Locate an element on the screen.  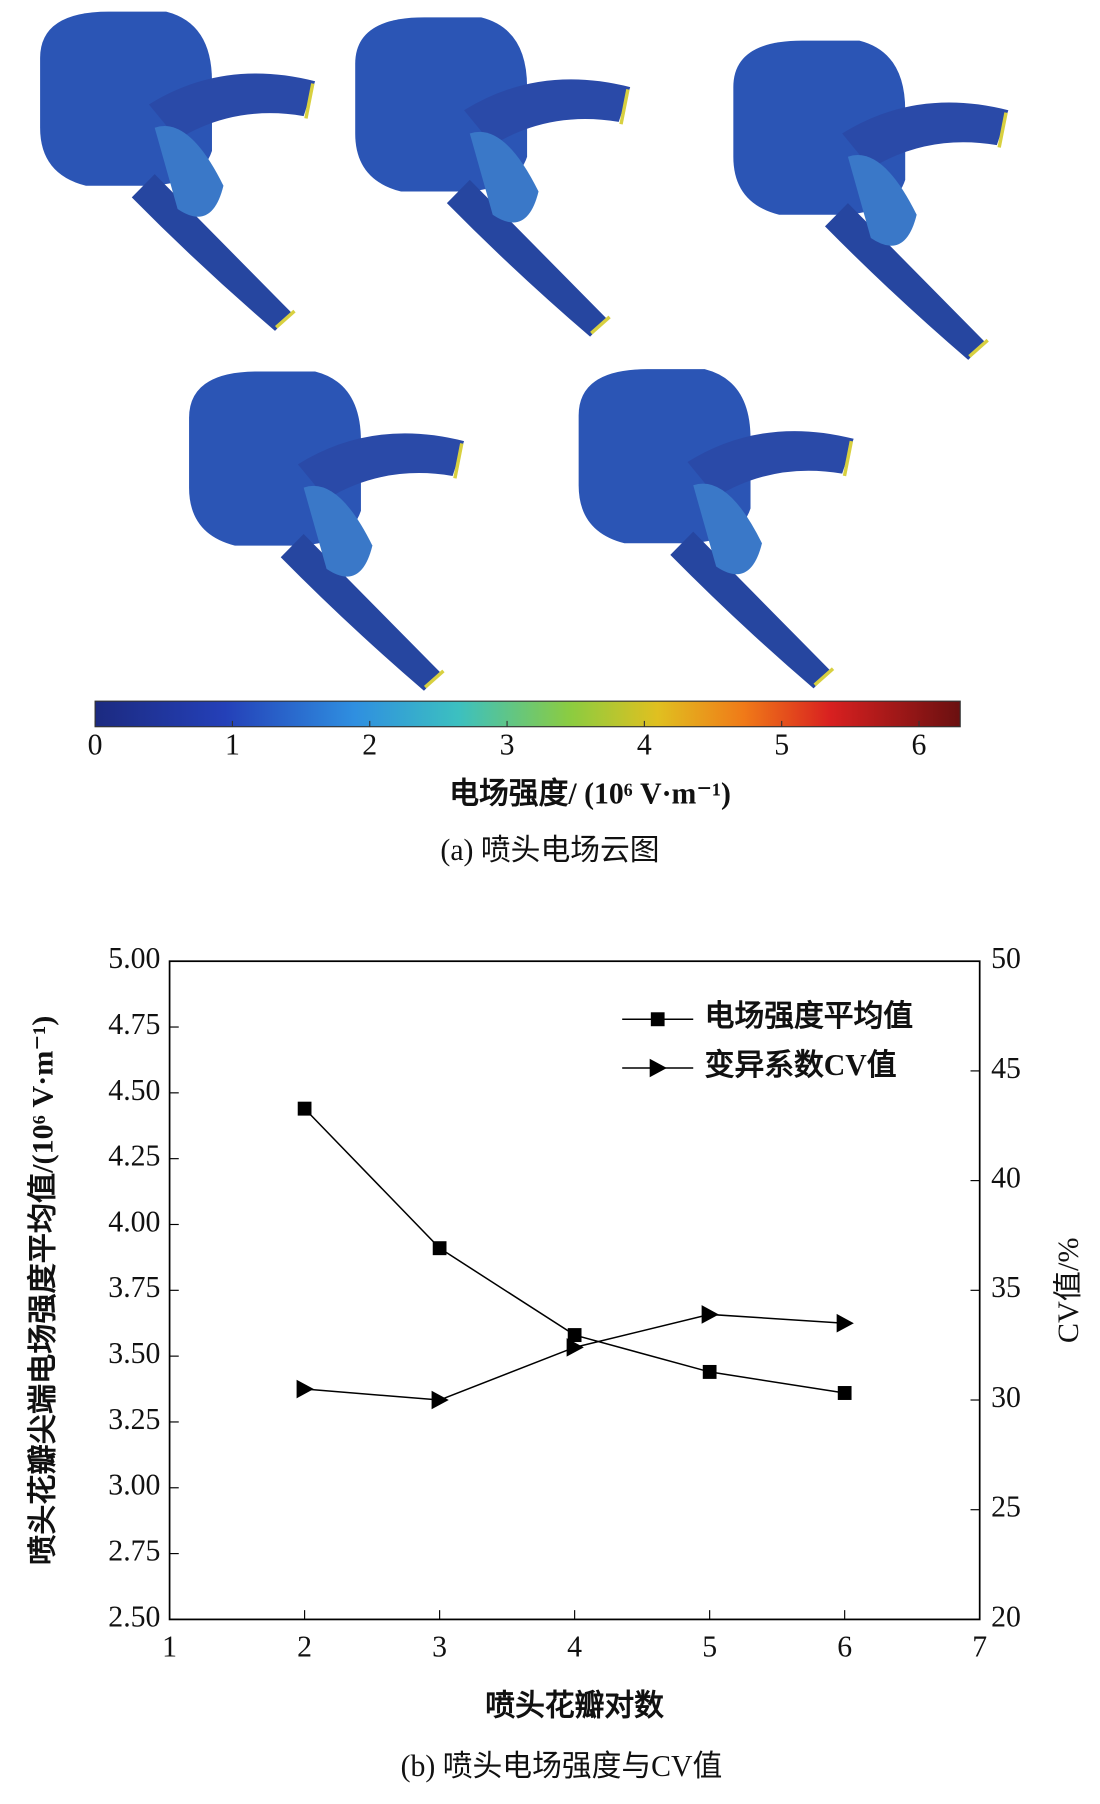
series-line is located at coordinates (574, 1357).